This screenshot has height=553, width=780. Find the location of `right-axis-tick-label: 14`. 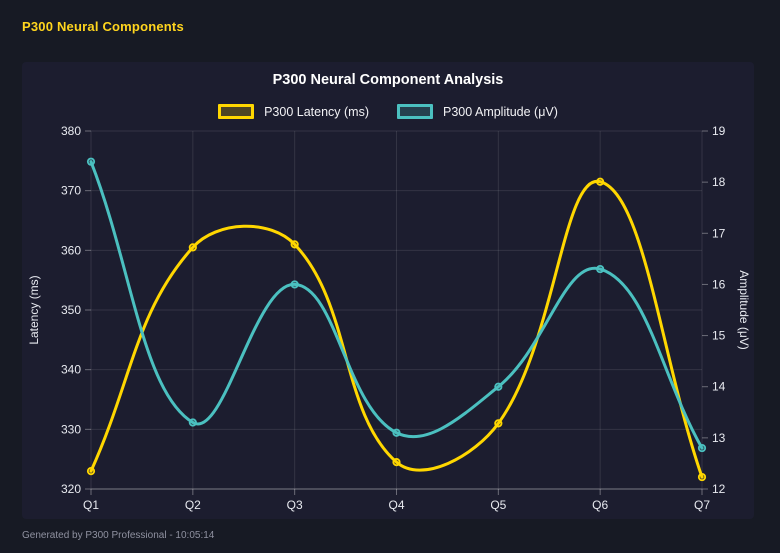

right-axis-tick-label: 14 is located at coordinates (719, 387).